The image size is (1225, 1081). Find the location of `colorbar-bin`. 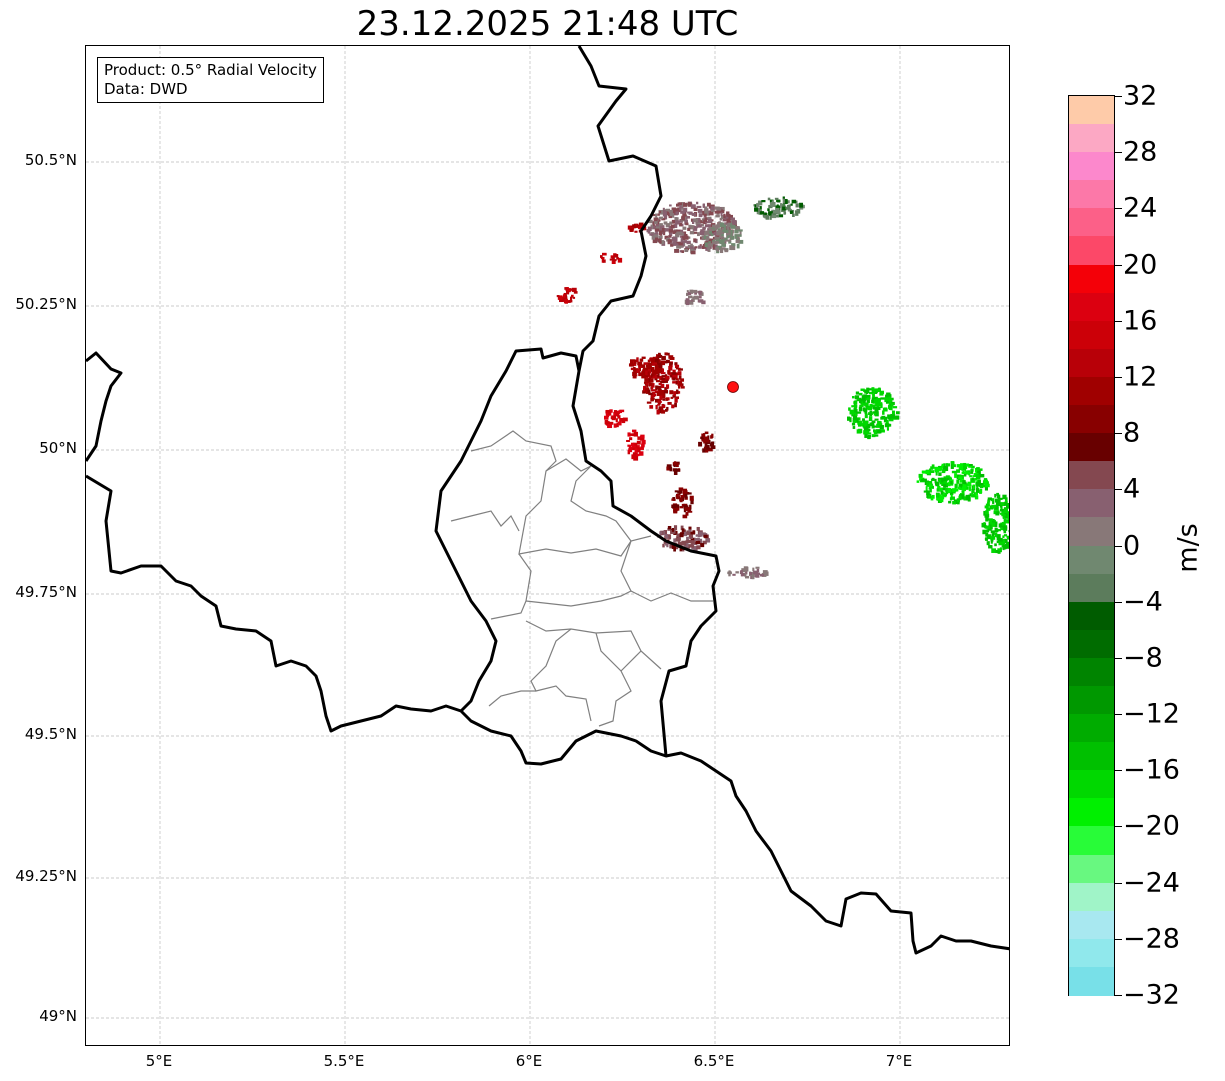

colorbar-bin is located at coordinates (1091, 503).